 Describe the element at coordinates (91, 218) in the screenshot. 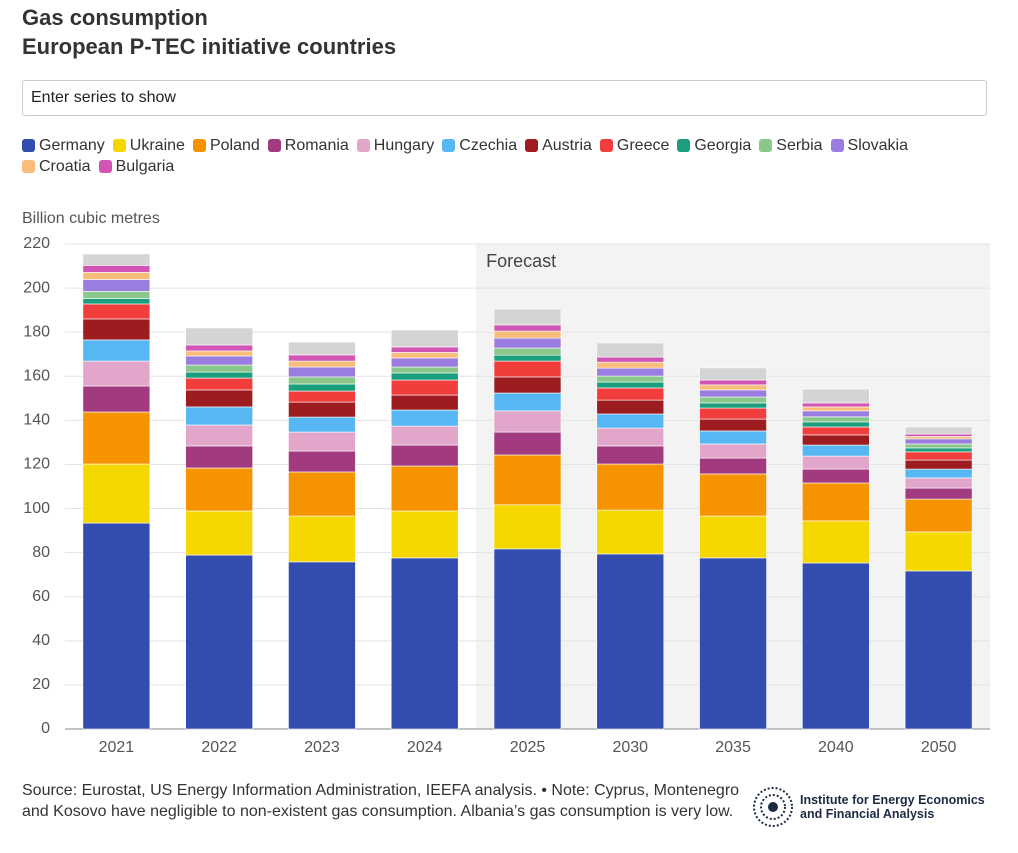

I see `y-axis-title: Billion cubic metres` at that location.